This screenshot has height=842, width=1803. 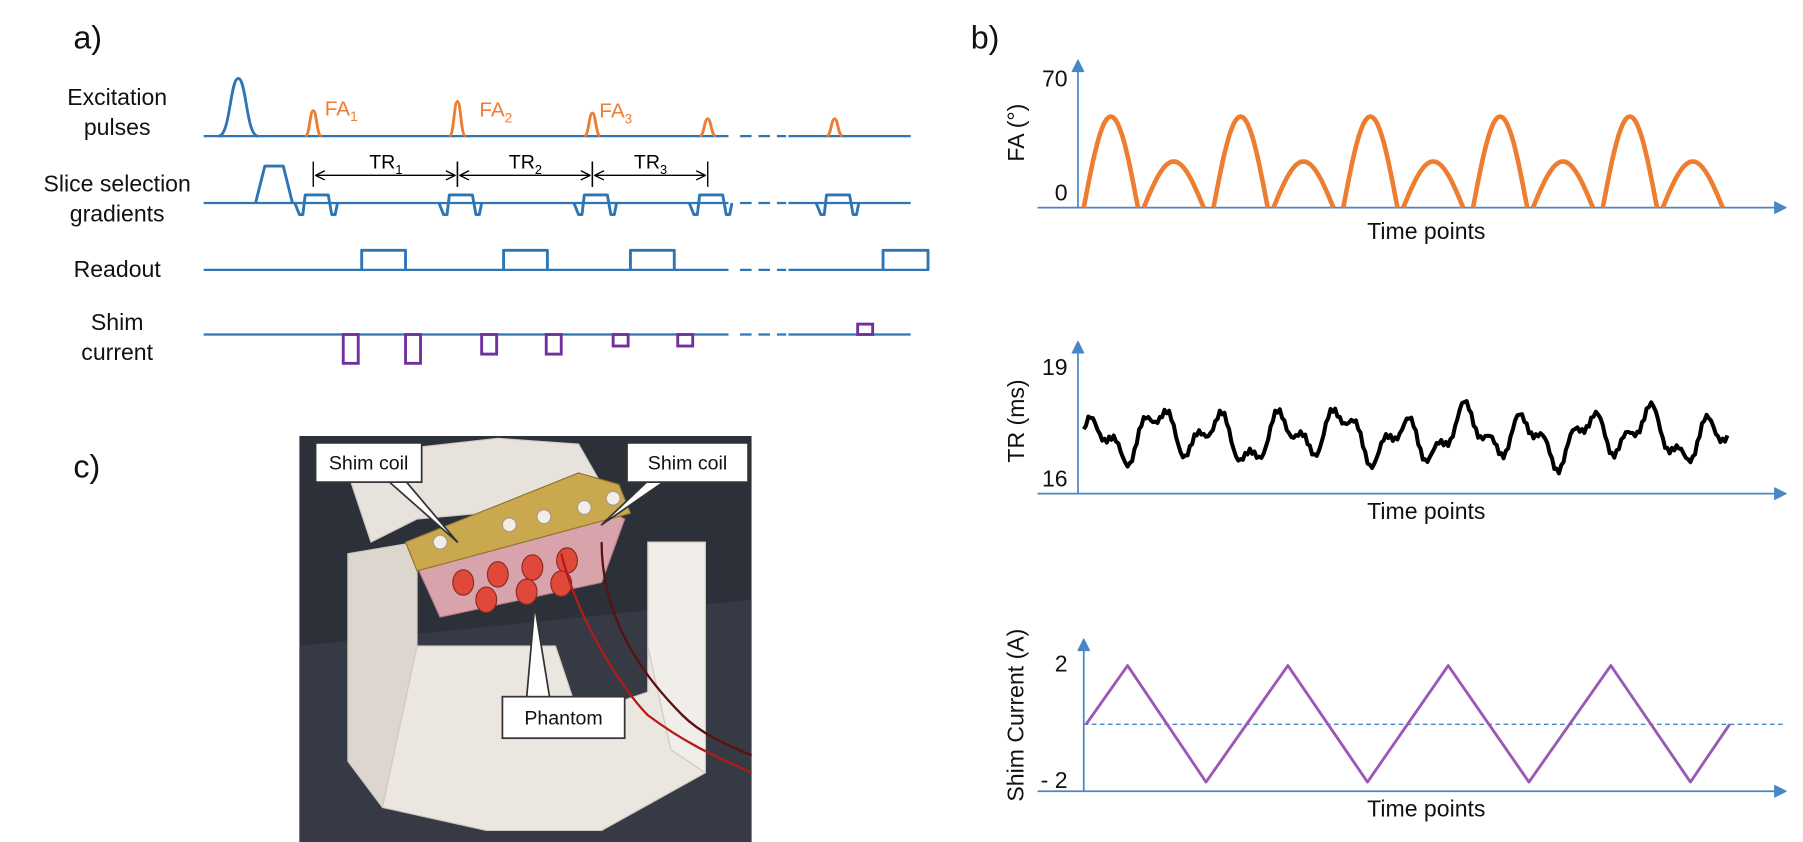 I want to click on flip-angle-label: FA2, so click(x=495, y=111).